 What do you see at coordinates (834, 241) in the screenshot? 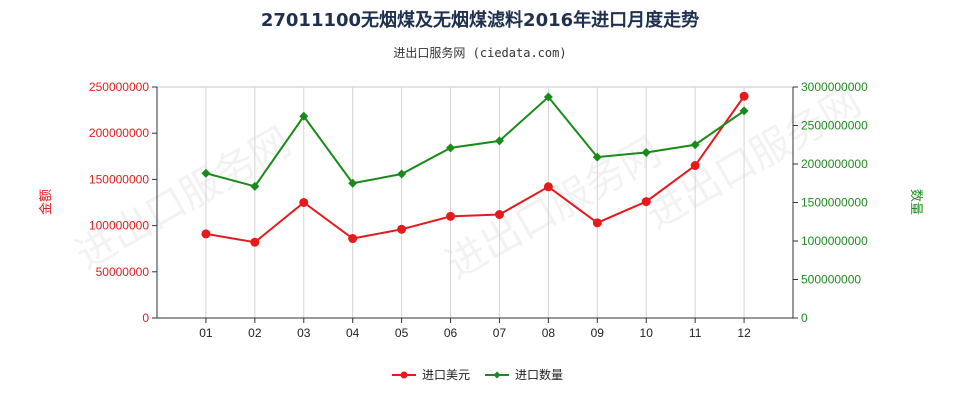
I see `right-tick-label: 1000000000` at bounding box center [834, 241].